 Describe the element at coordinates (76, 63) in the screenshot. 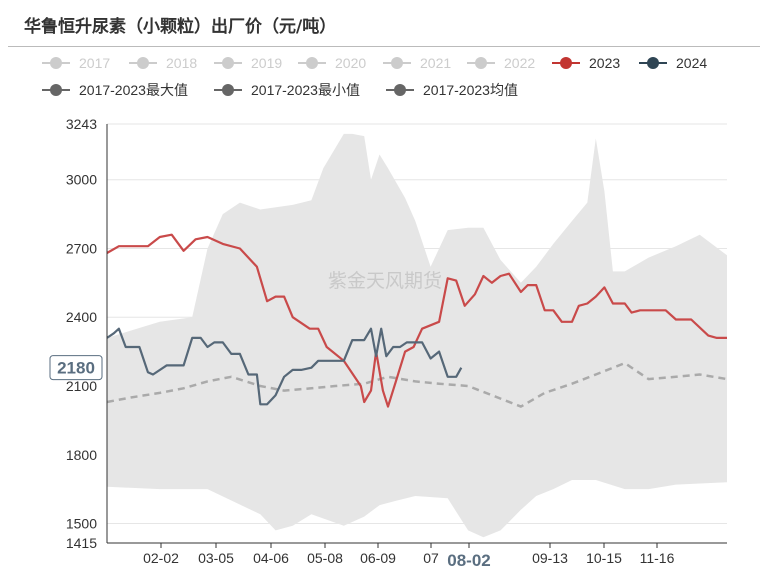

I see `legend-item-2017: 2017` at that location.